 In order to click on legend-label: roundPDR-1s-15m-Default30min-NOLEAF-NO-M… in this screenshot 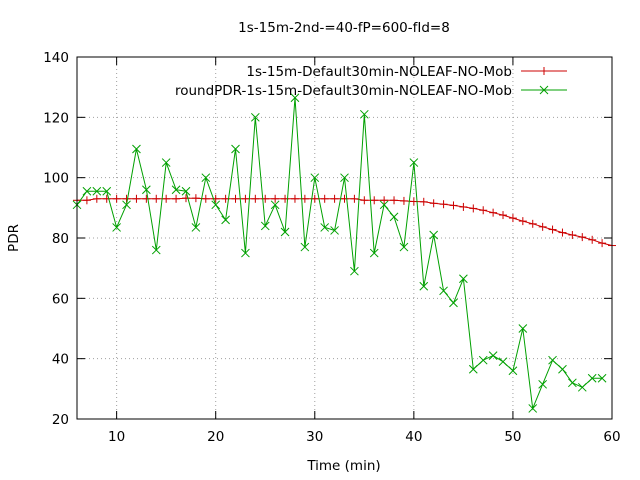, I will do `click(343, 91)`.